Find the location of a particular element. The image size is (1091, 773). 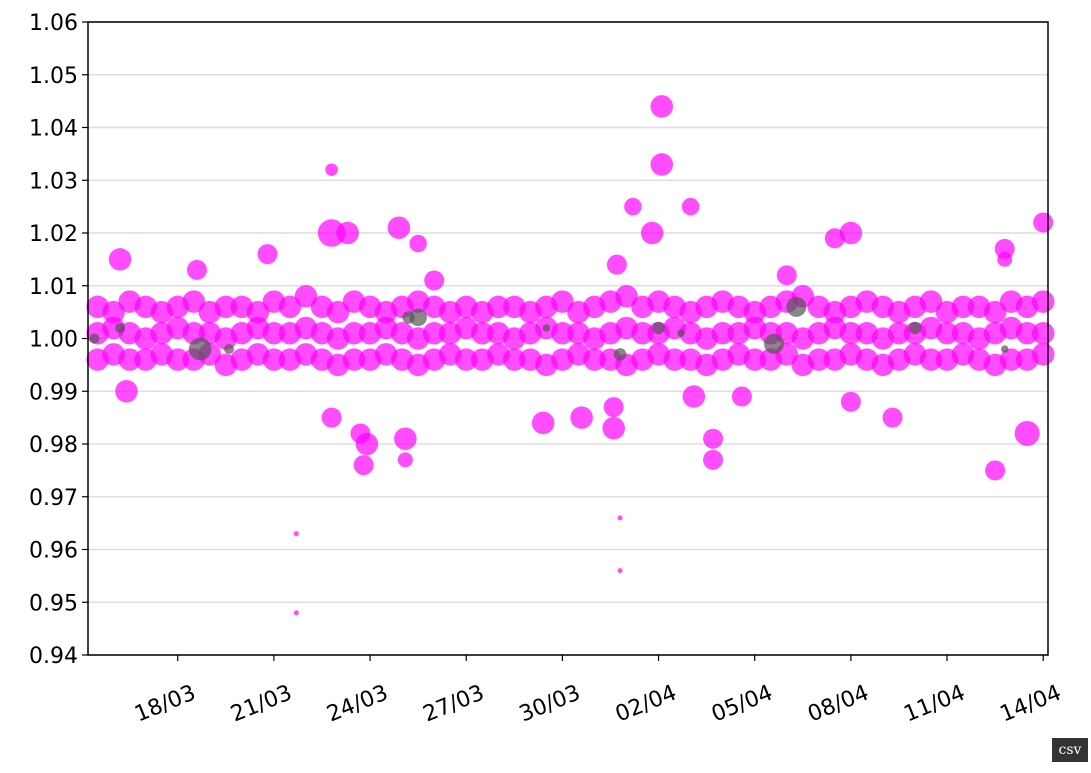

x-tick-label: 05/04 is located at coordinates (742, 704).